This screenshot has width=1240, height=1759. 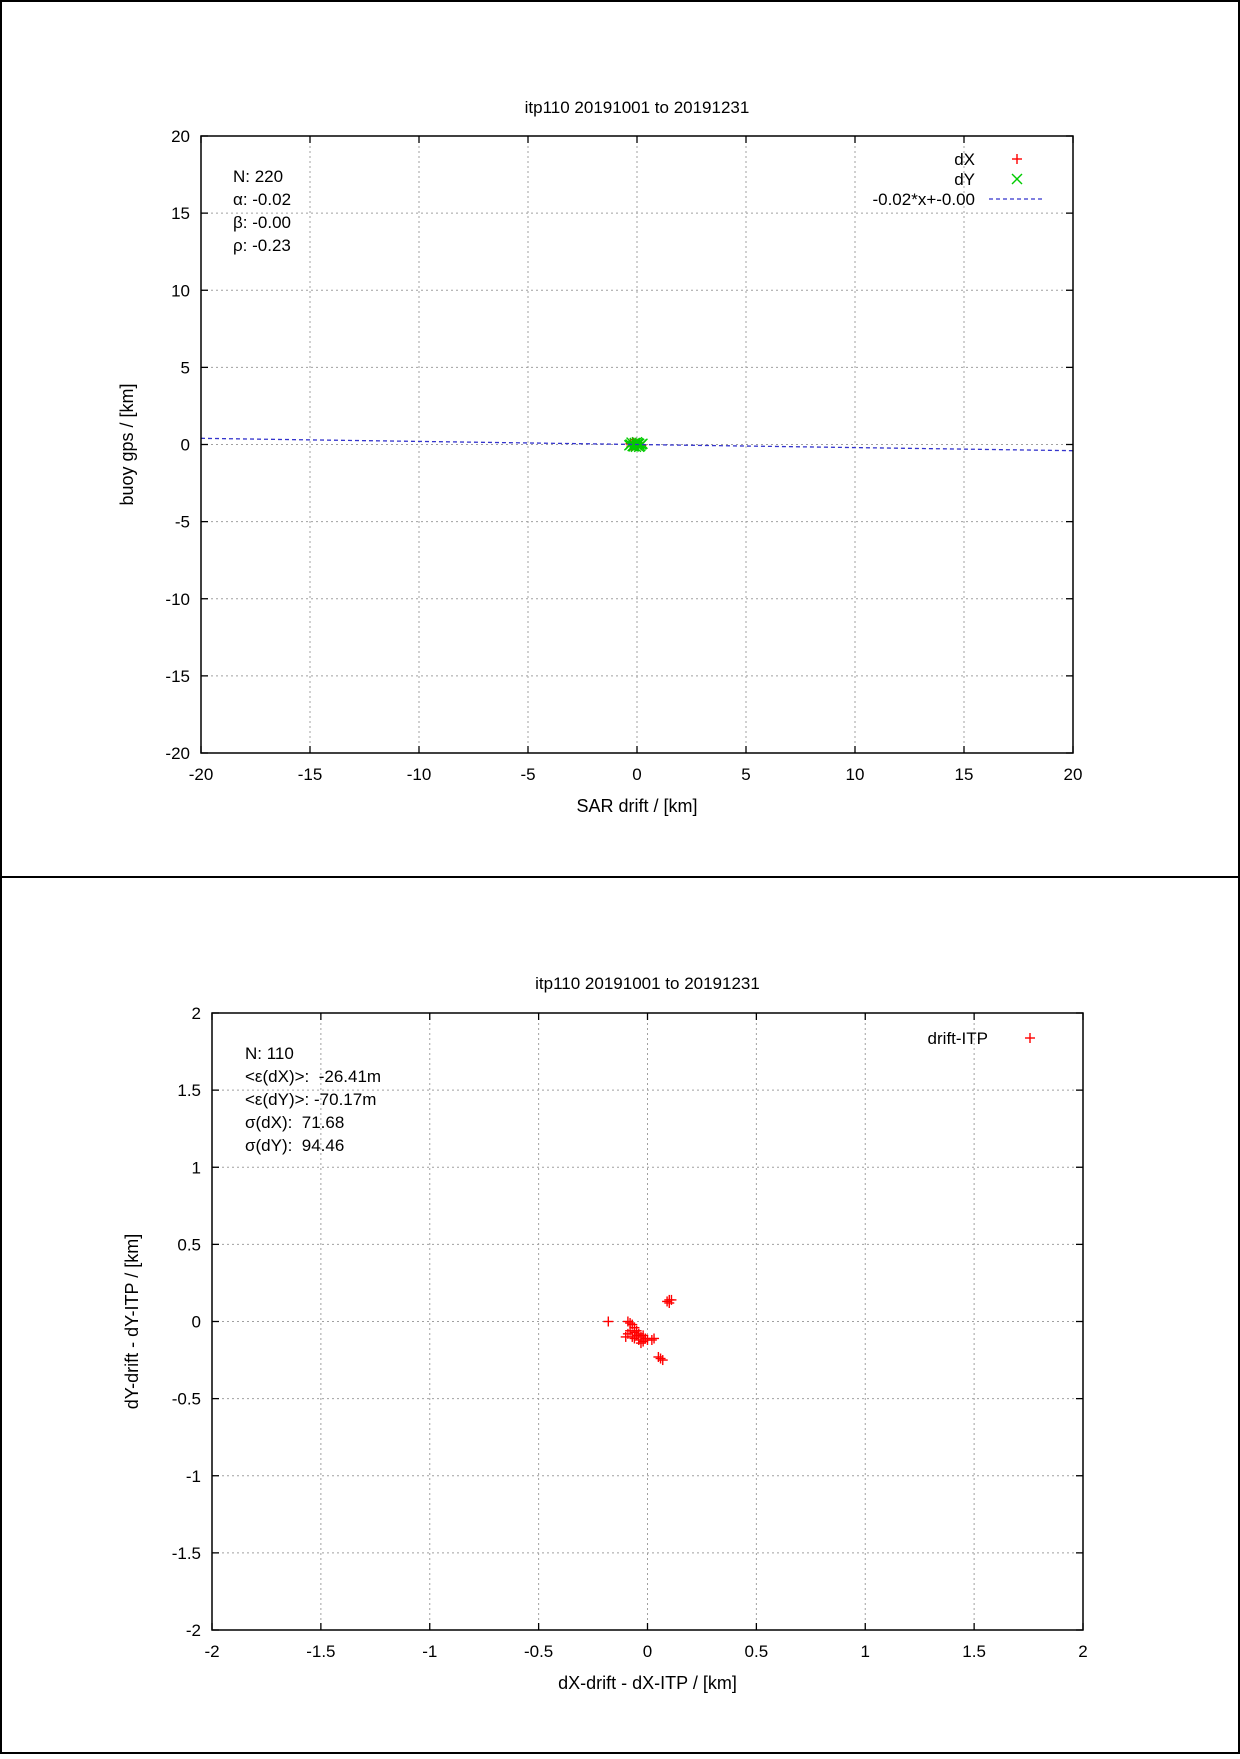 What do you see at coordinates (180, 136) in the screenshot?
I see `y-tick-label: 20` at bounding box center [180, 136].